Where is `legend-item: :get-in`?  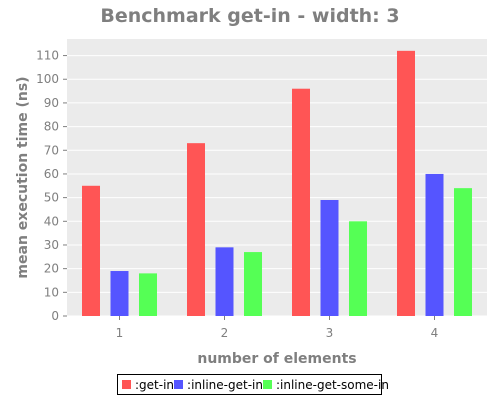 legend-item: :get-in is located at coordinates (148, 385).